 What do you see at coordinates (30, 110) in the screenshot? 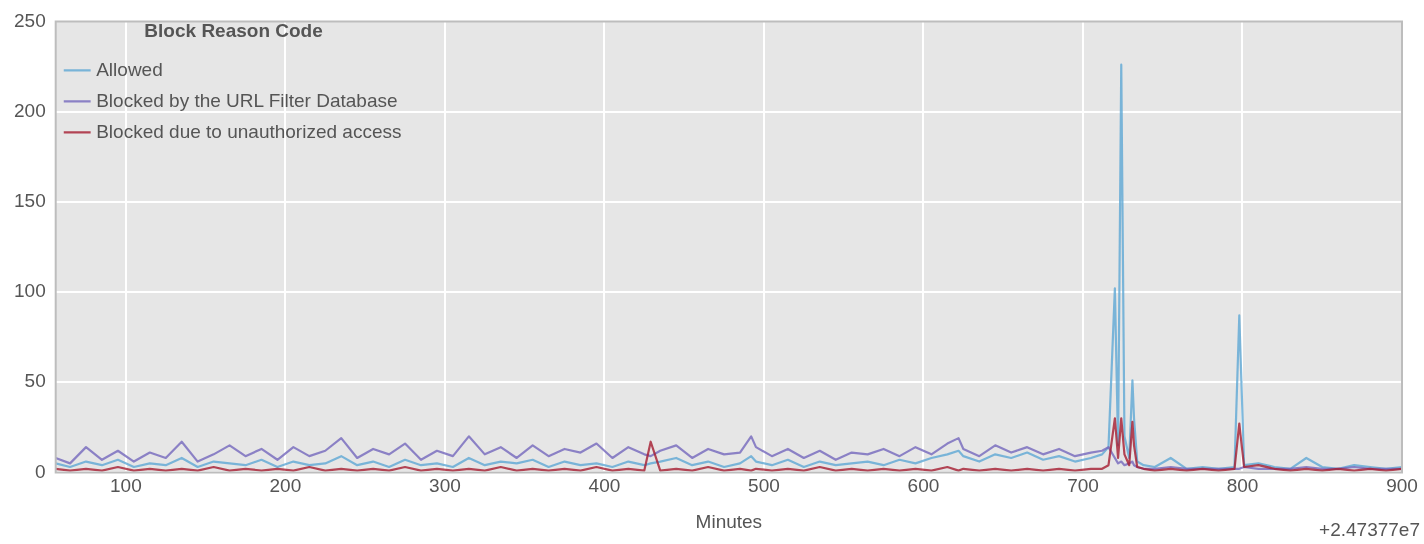
I see `y-tick-label: 200` at bounding box center [30, 110].